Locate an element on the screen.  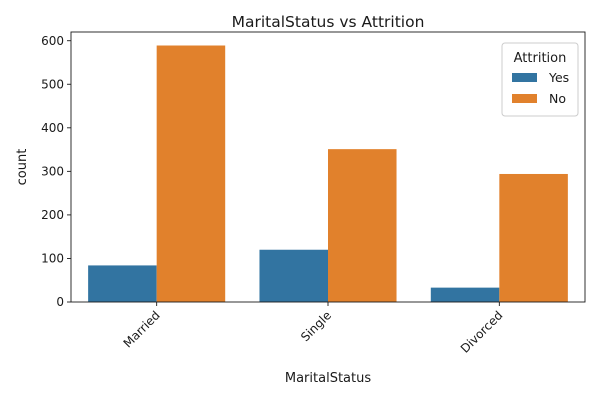
x-tick-label-single: Single is located at coordinates (316, 326).